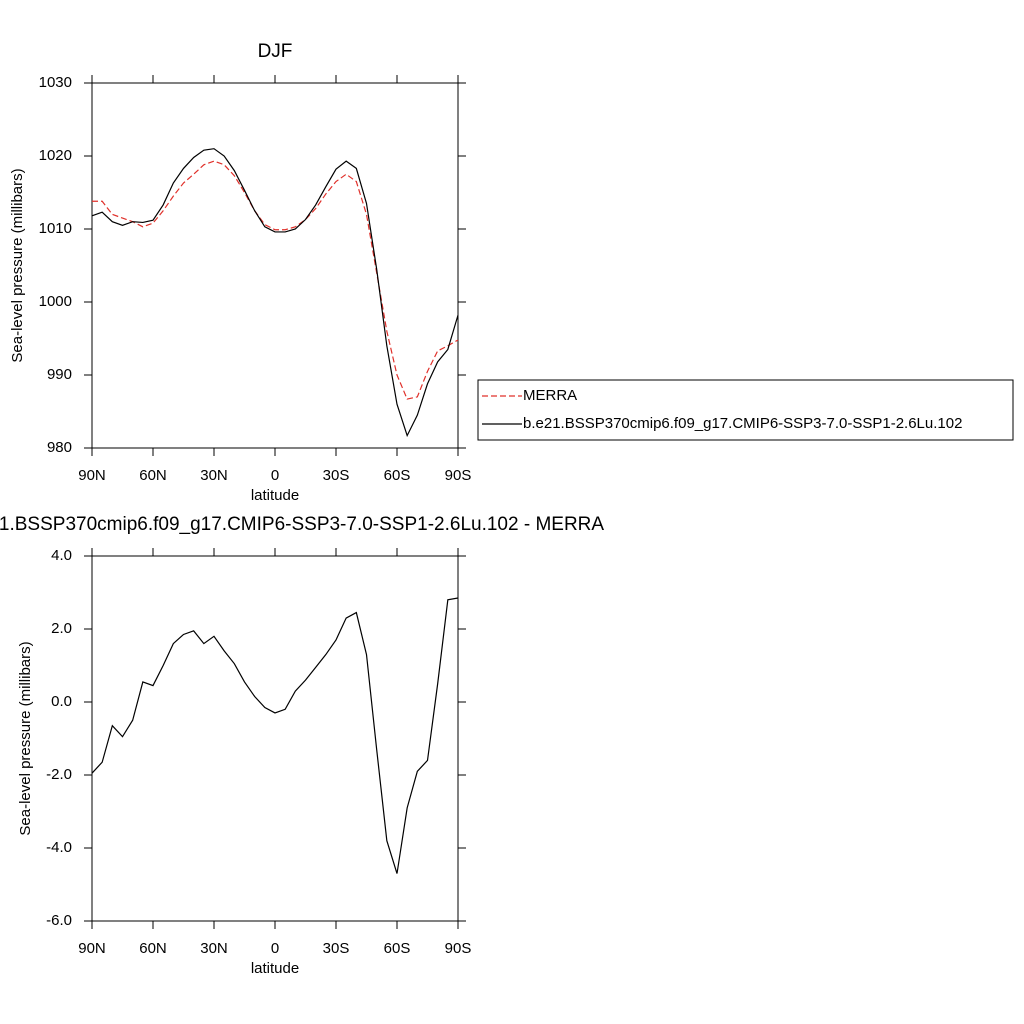 The width and height of the screenshot is (1024, 1024). Describe the element at coordinates (55, 155) in the screenshot. I see `y-tick-label: 1020` at that location.